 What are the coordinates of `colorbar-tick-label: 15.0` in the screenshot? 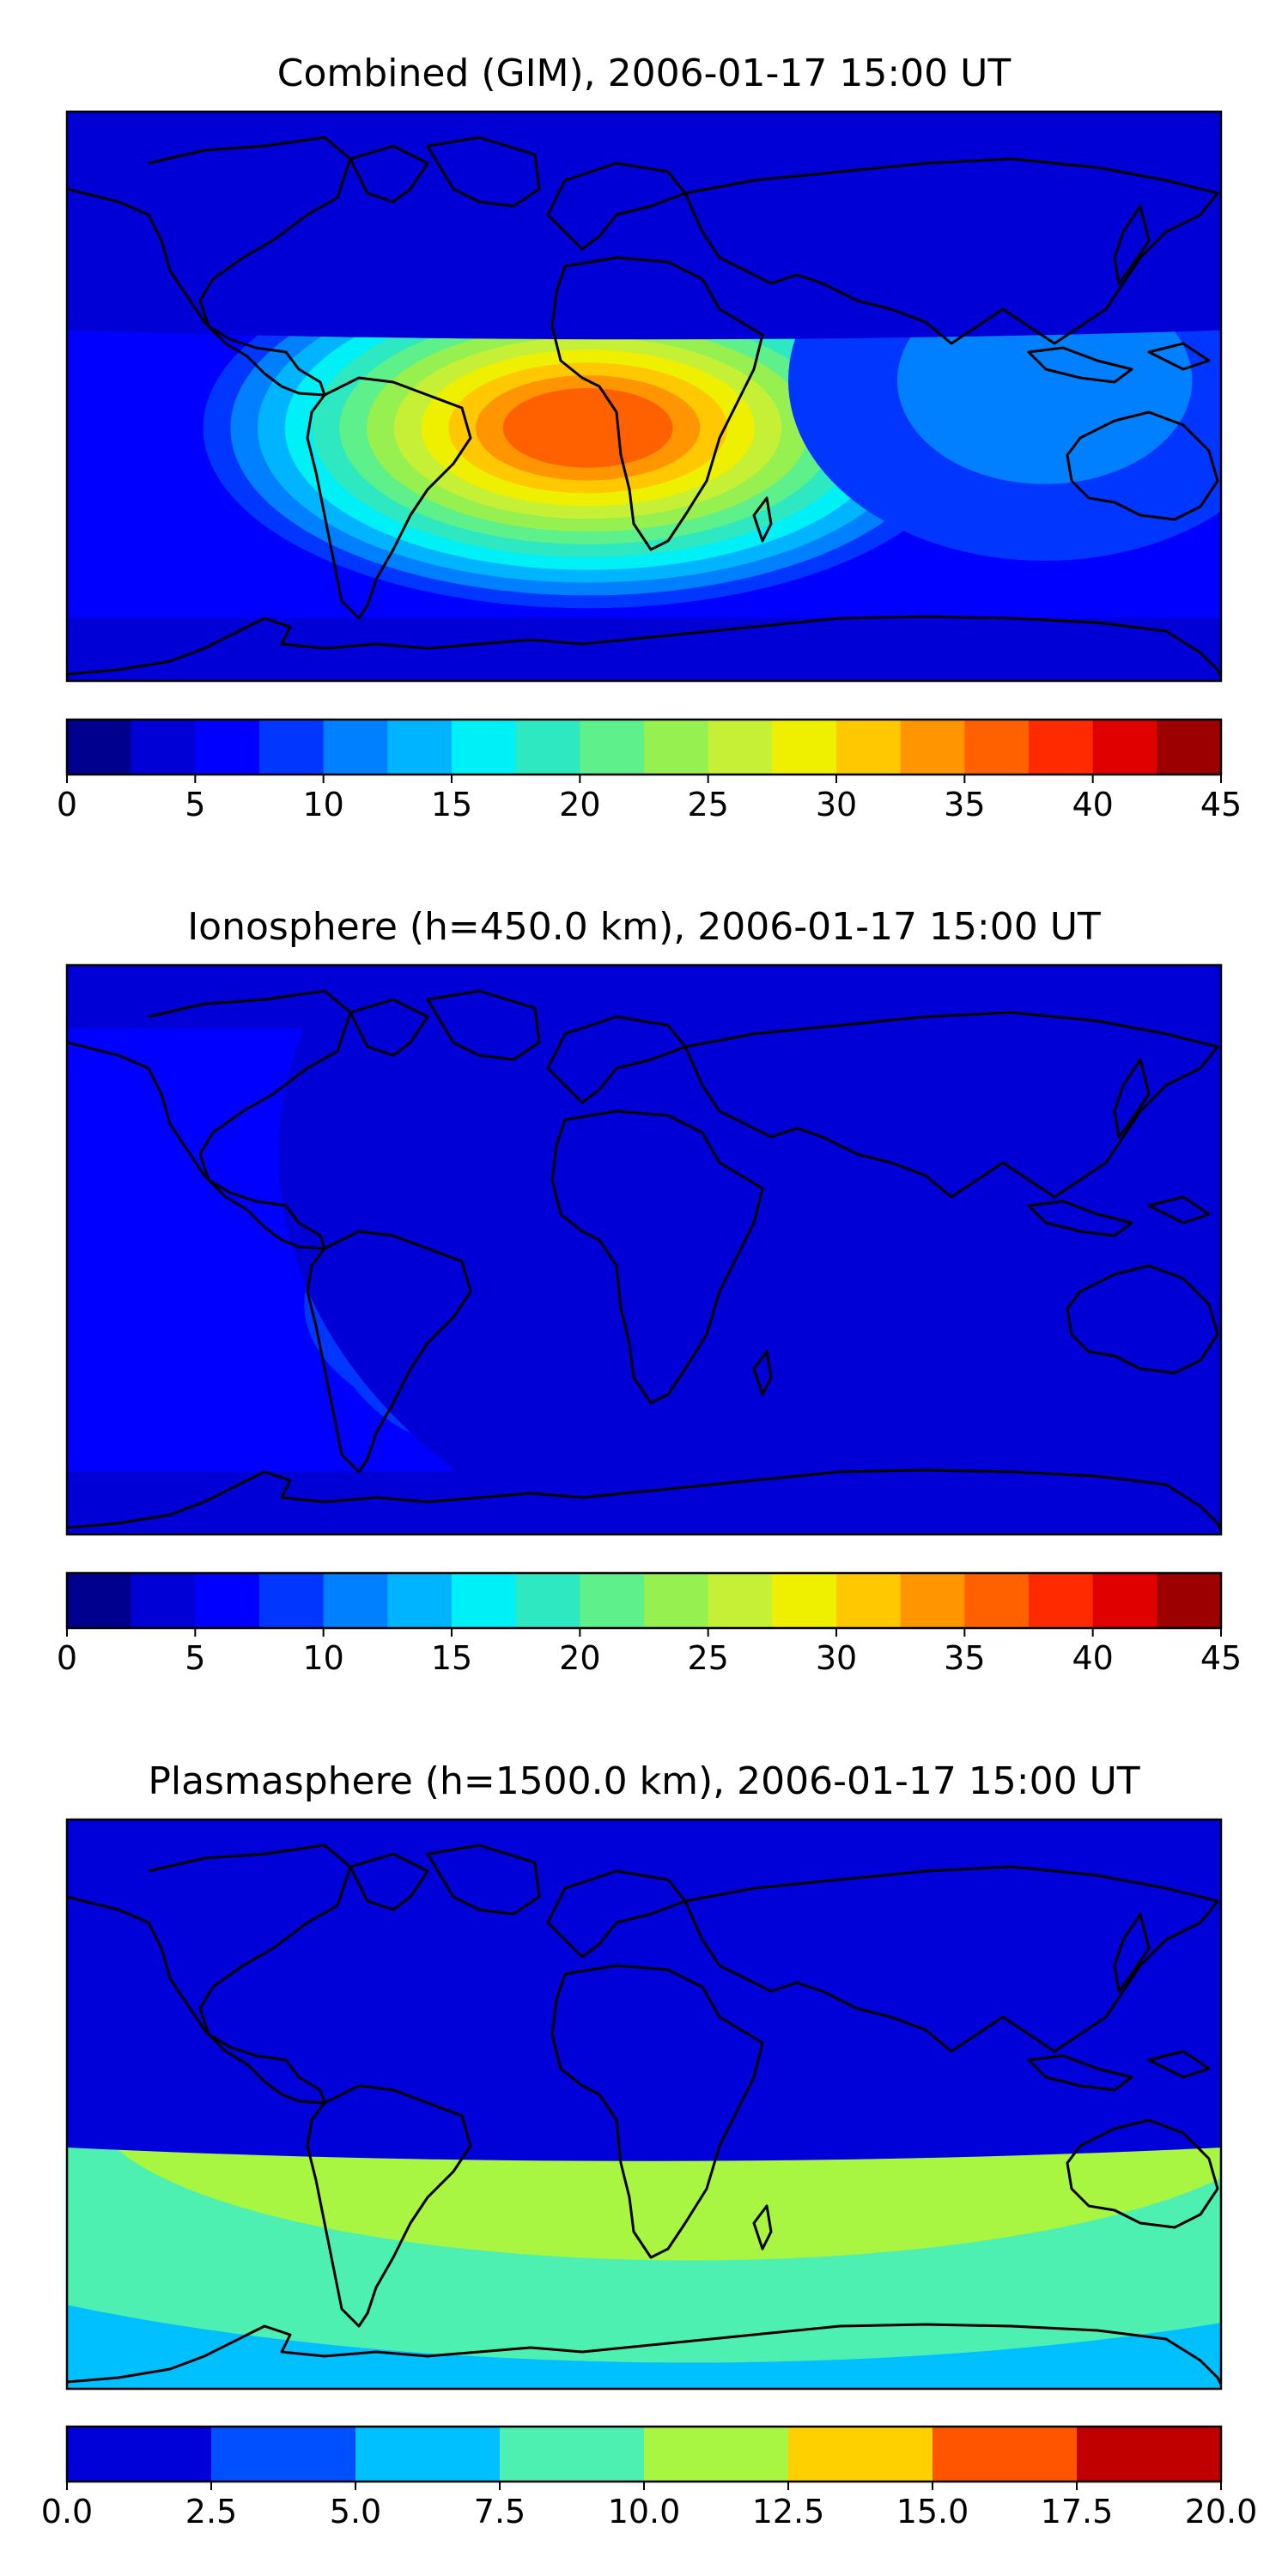 It's located at (932, 2511).